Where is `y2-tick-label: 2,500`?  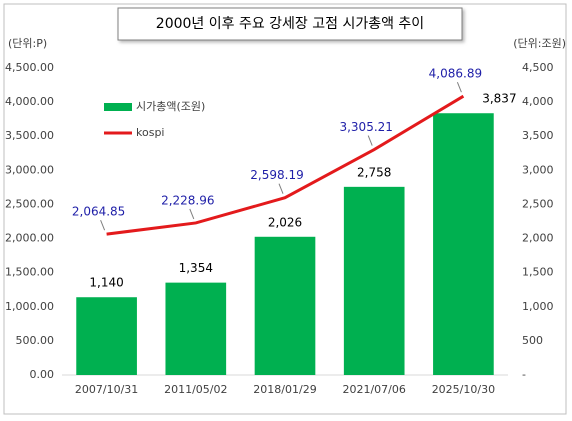
y2-tick-label: 2,500 is located at coordinates (538, 203).